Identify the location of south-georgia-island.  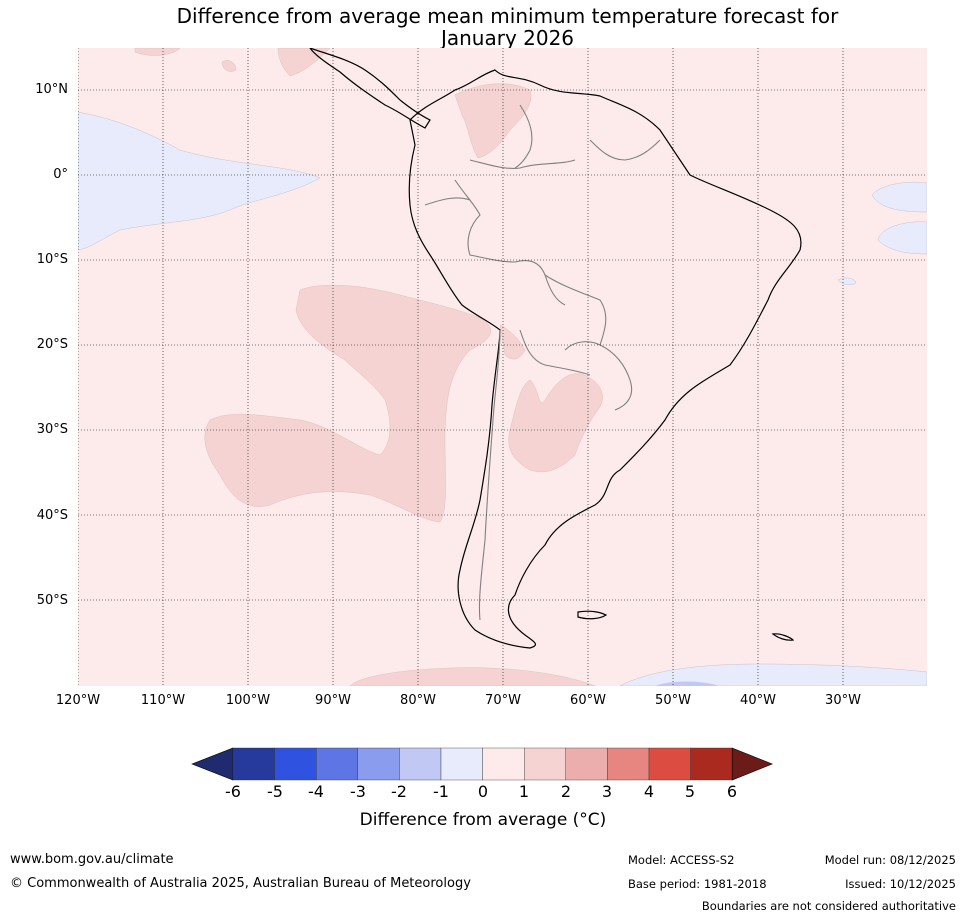
(783, 637).